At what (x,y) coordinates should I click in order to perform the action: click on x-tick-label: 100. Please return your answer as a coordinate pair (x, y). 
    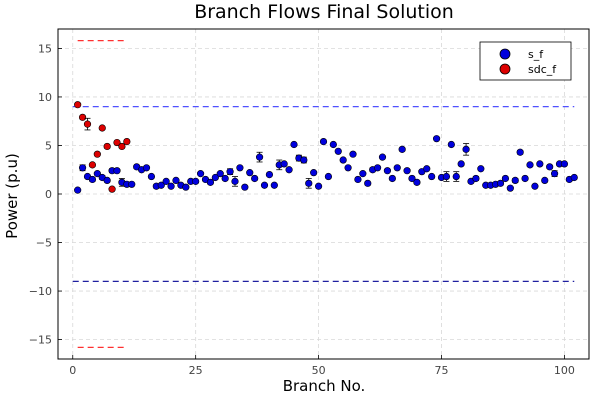
    Looking at the image, I should click on (564, 370).